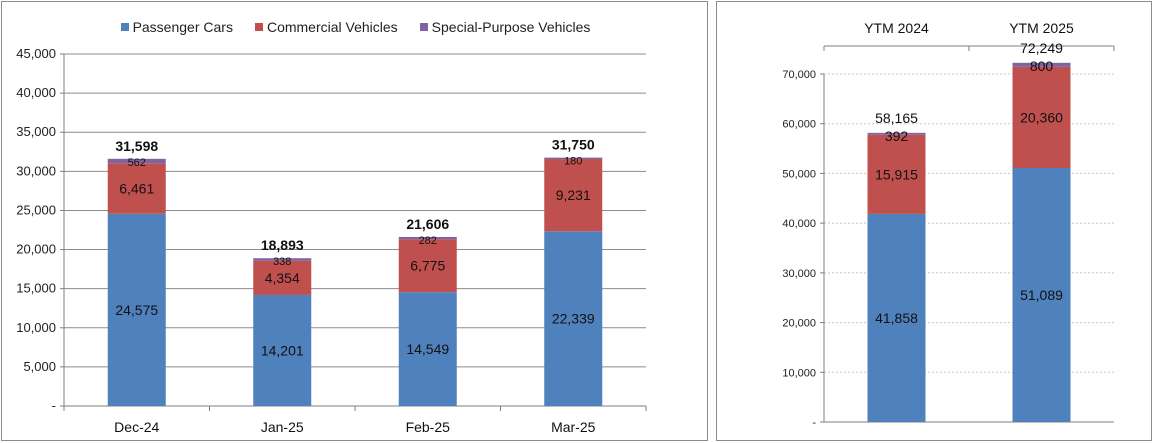 This screenshot has width=1154, height=443. What do you see at coordinates (36, 209) in the screenshot?
I see `y-tick-label: 25,000` at bounding box center [36, 209].